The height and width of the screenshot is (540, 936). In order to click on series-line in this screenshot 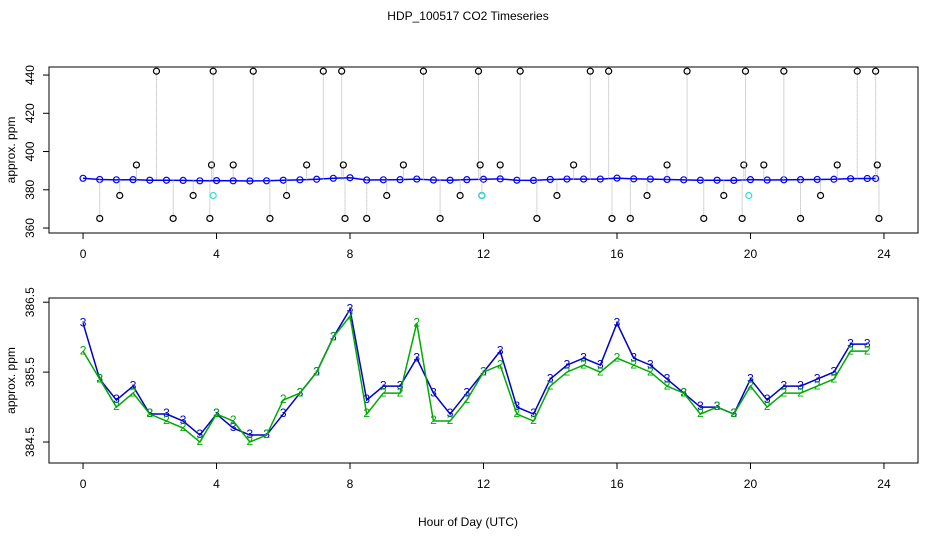, I will do `click(479, 179)`.